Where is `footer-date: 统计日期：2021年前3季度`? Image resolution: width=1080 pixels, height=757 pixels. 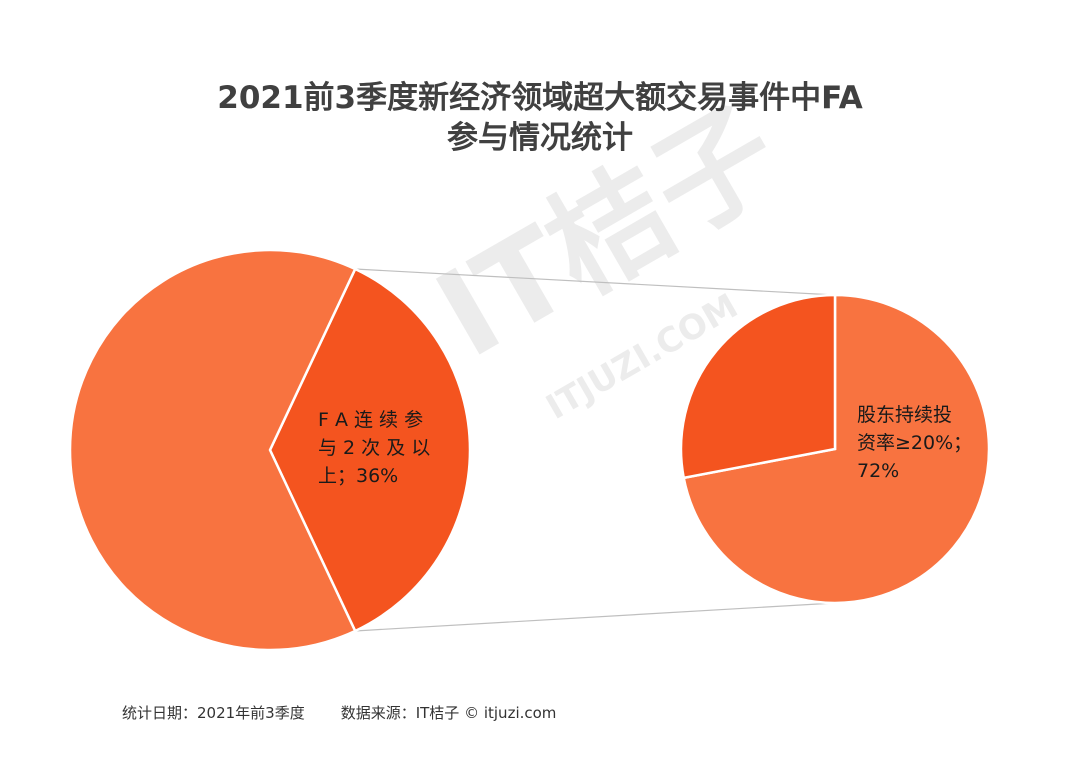 footer-date: 统计日期：2021年前3季度 is located at coordinates (213, 713).